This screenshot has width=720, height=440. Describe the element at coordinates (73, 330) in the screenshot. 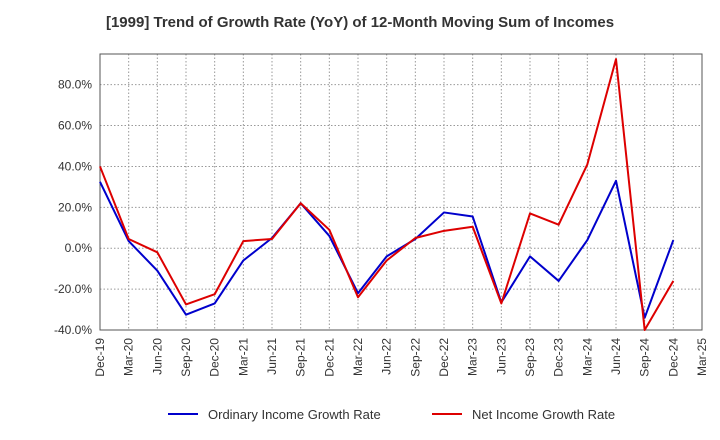

I see `y-tick-label: -40.0%` at that location.